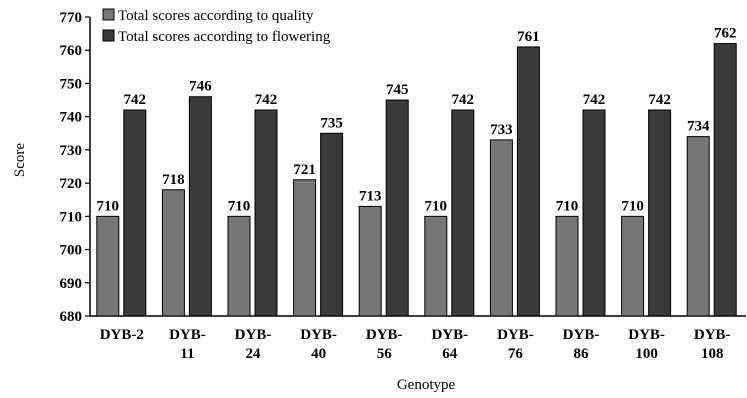  I want to click on x-tick-label: 100, so click(646, 354).